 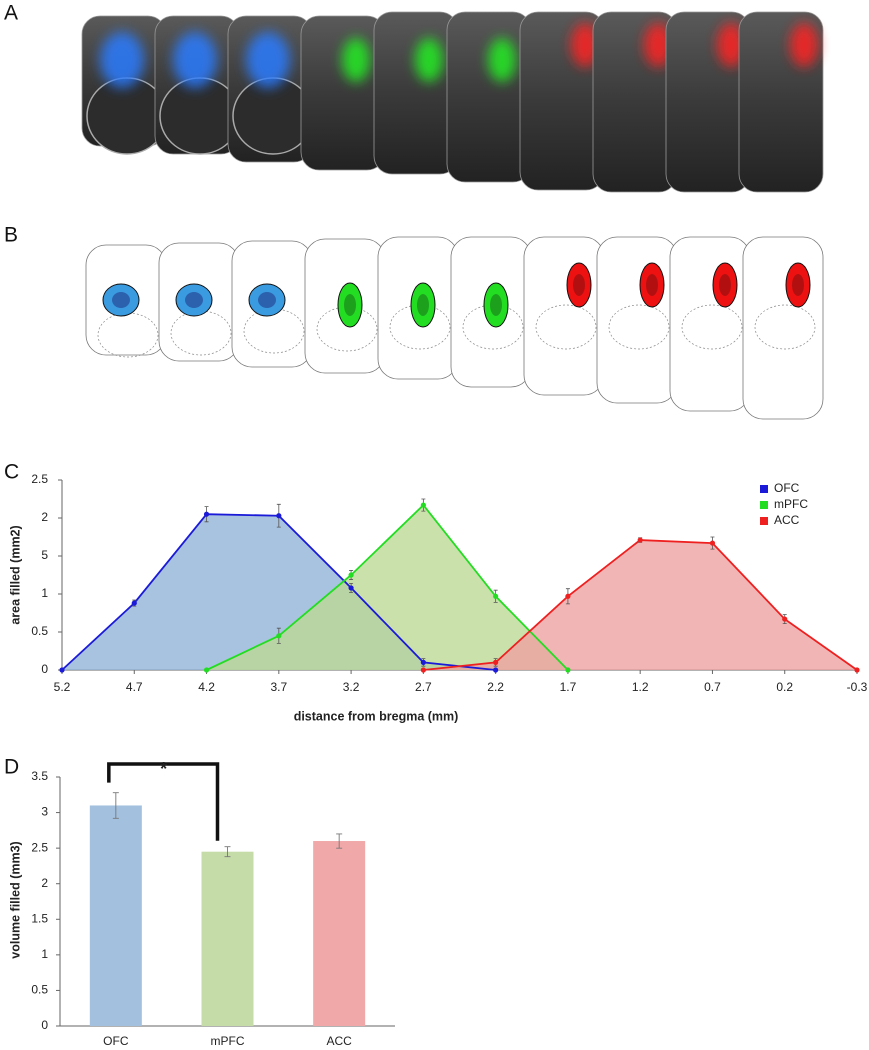 What do you see at coordinates (351, 687) in the screenshot?
I see `x-tick-label: 3.2` at bounding box center [351, 687].